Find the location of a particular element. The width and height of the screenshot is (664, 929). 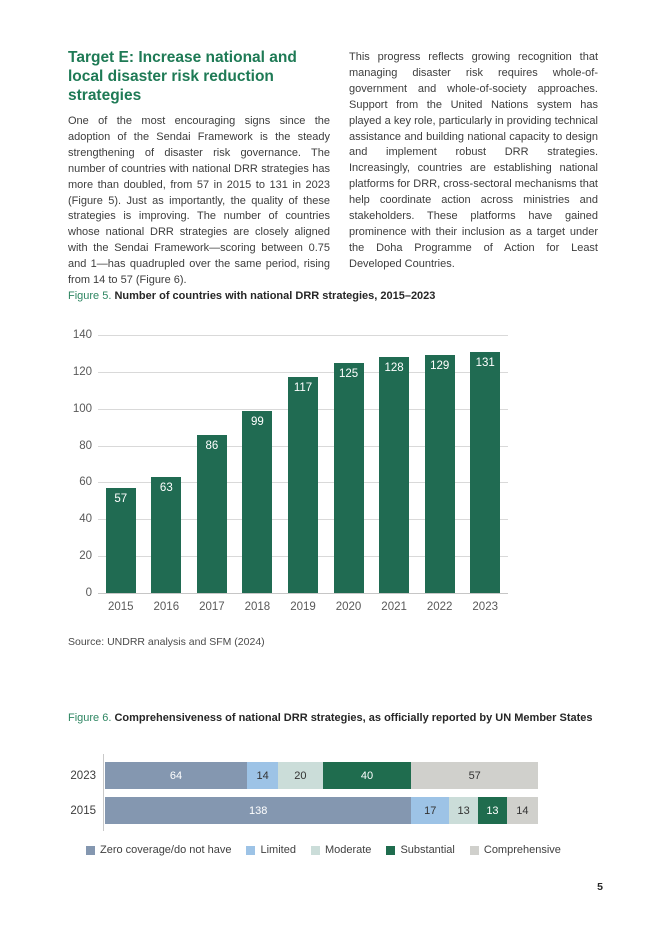

legend-item: Limited is located at coordinates (271, 850).